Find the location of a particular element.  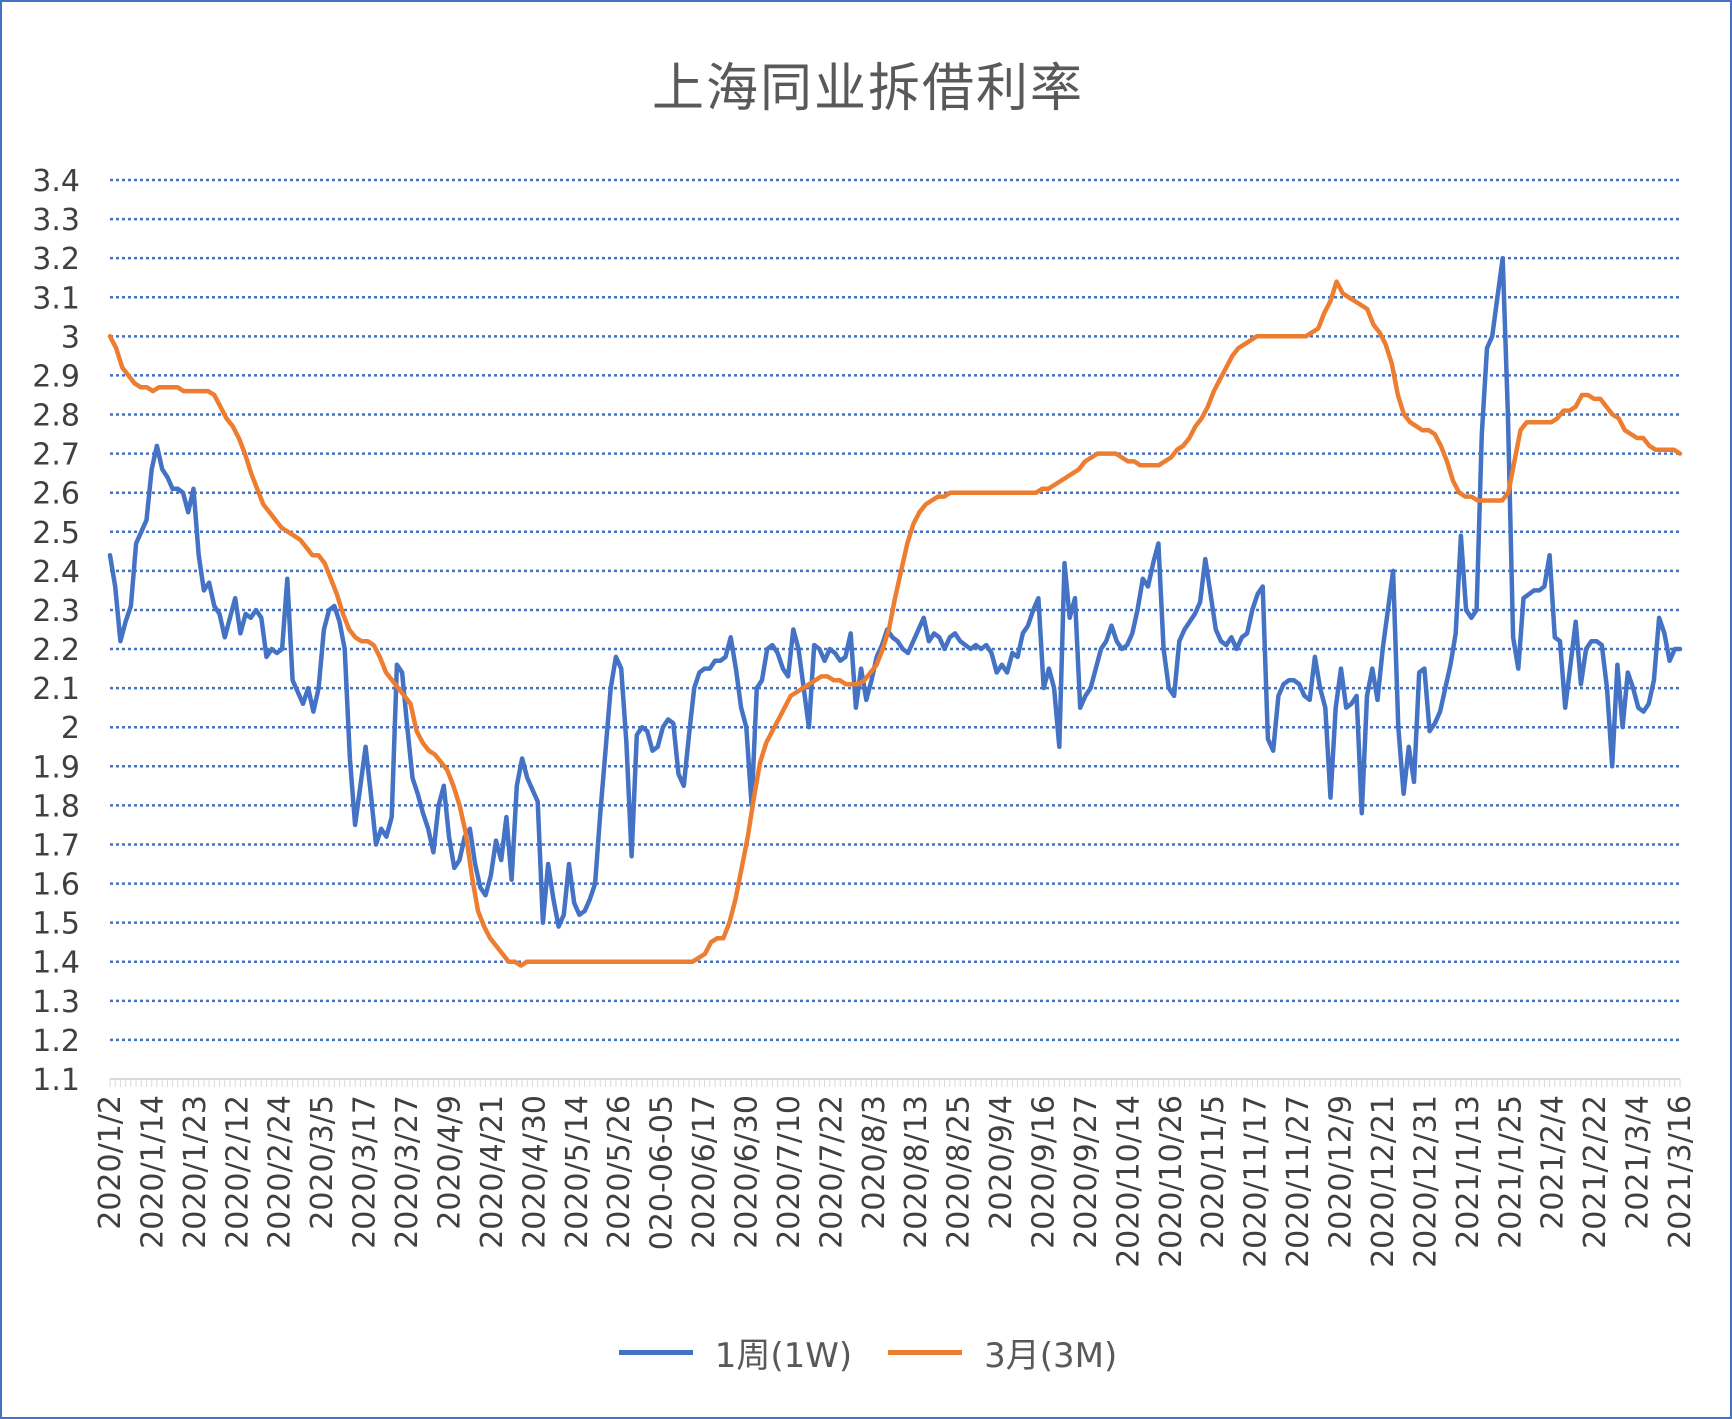

y-tick-label: 1.3 is located at coordinates (56, 1002).